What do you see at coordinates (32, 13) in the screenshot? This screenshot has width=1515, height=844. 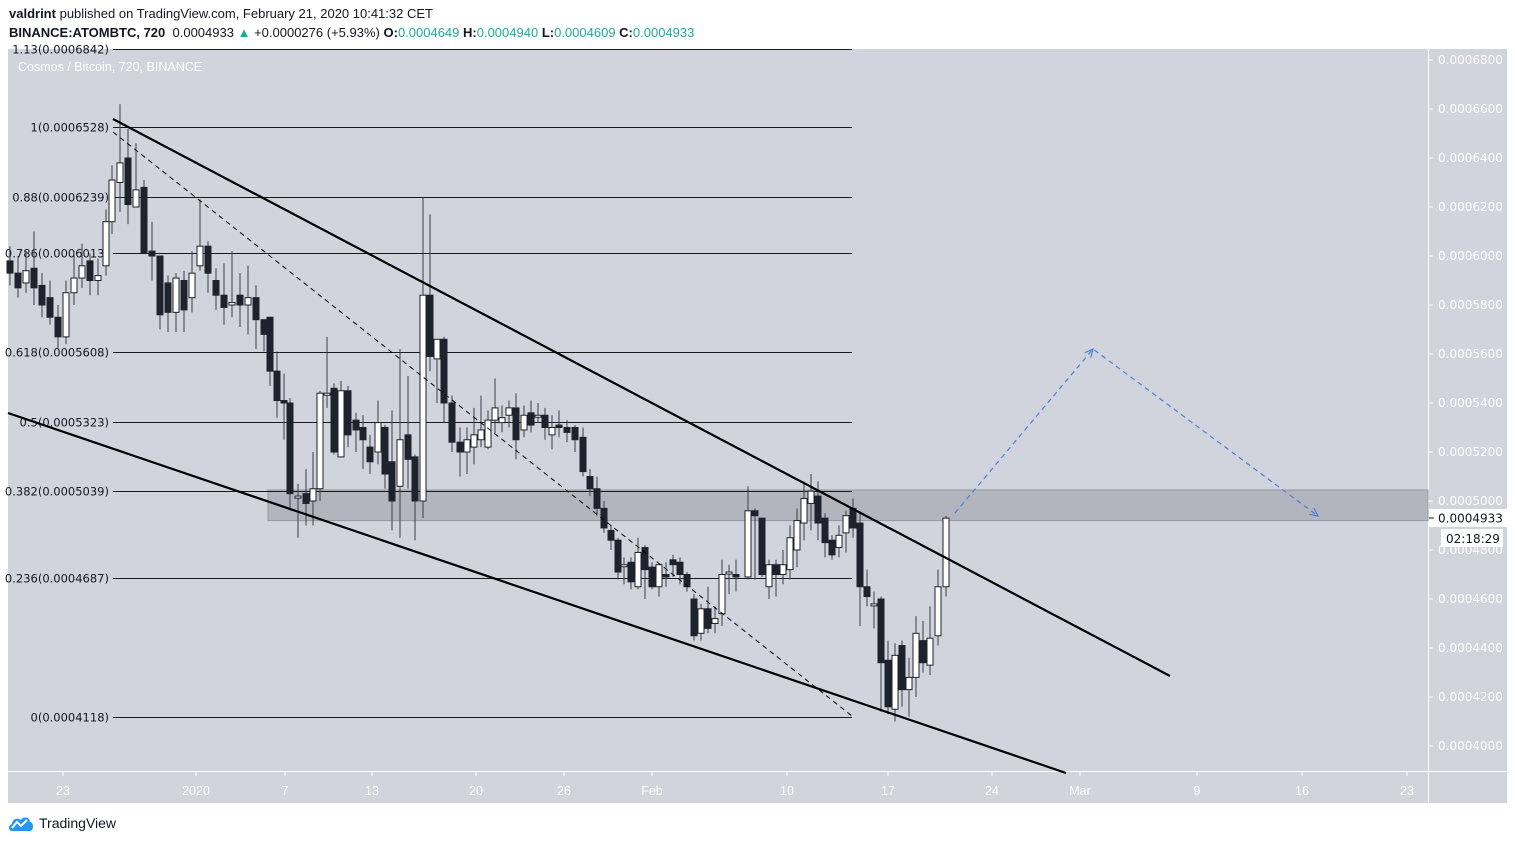 I see `author-name: valdrint` at bounding box center [32, 13].